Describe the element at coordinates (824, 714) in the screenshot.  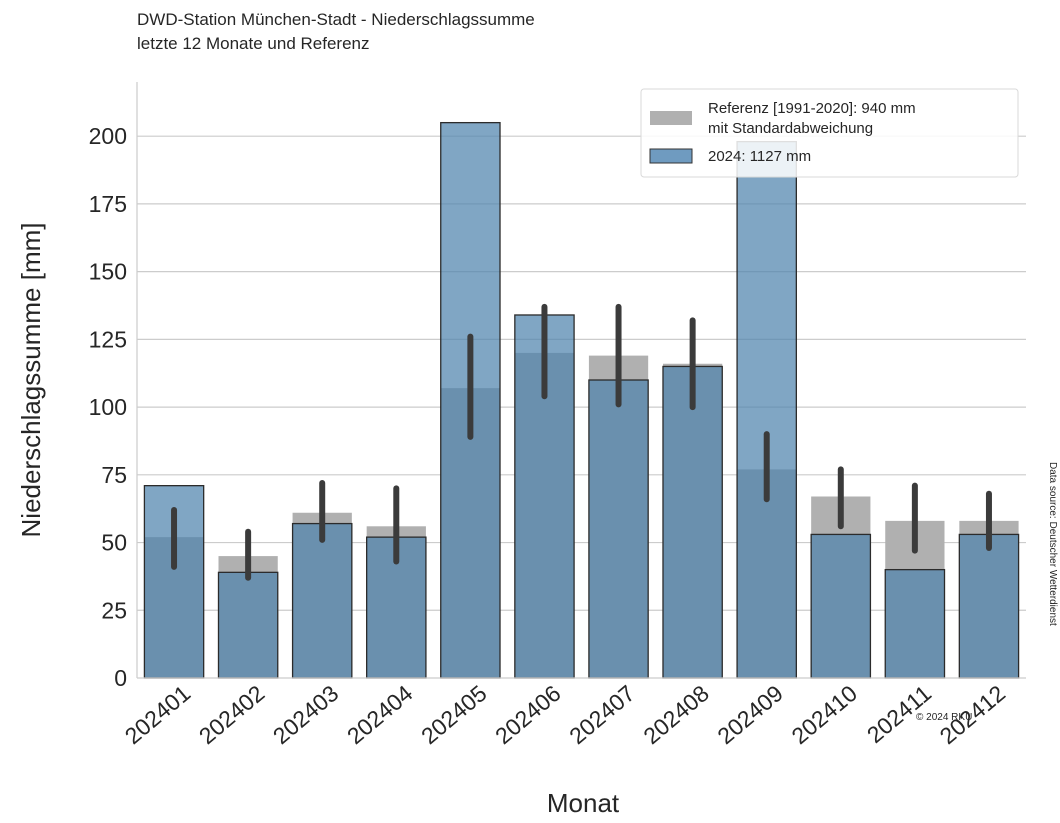
I see `x-tick-label-202410: 202410` at that location.